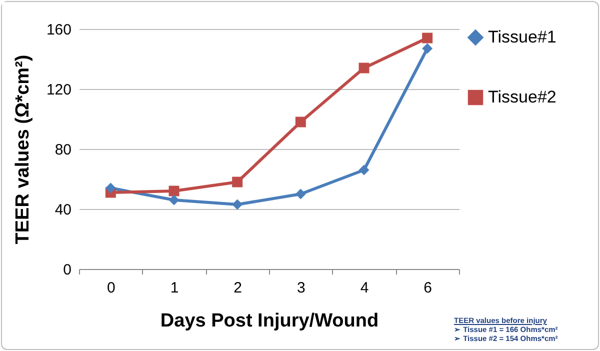  What do you see at coordinates (174, 288) in the screenshot?
I see `x-tick-label: 1` at bounding box center [174, 288].